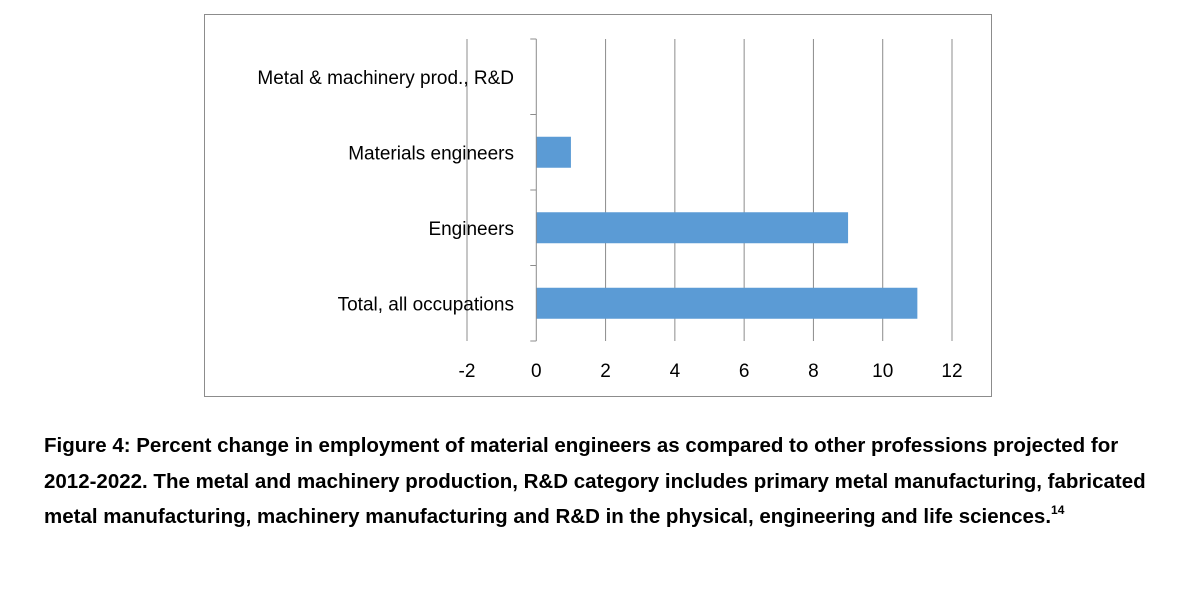 This screenshot has height=589, width=1200. Describe the element at coordinates (426, 304) in the screenshot. I see `category-label-4: Total, all occupations` at that location.